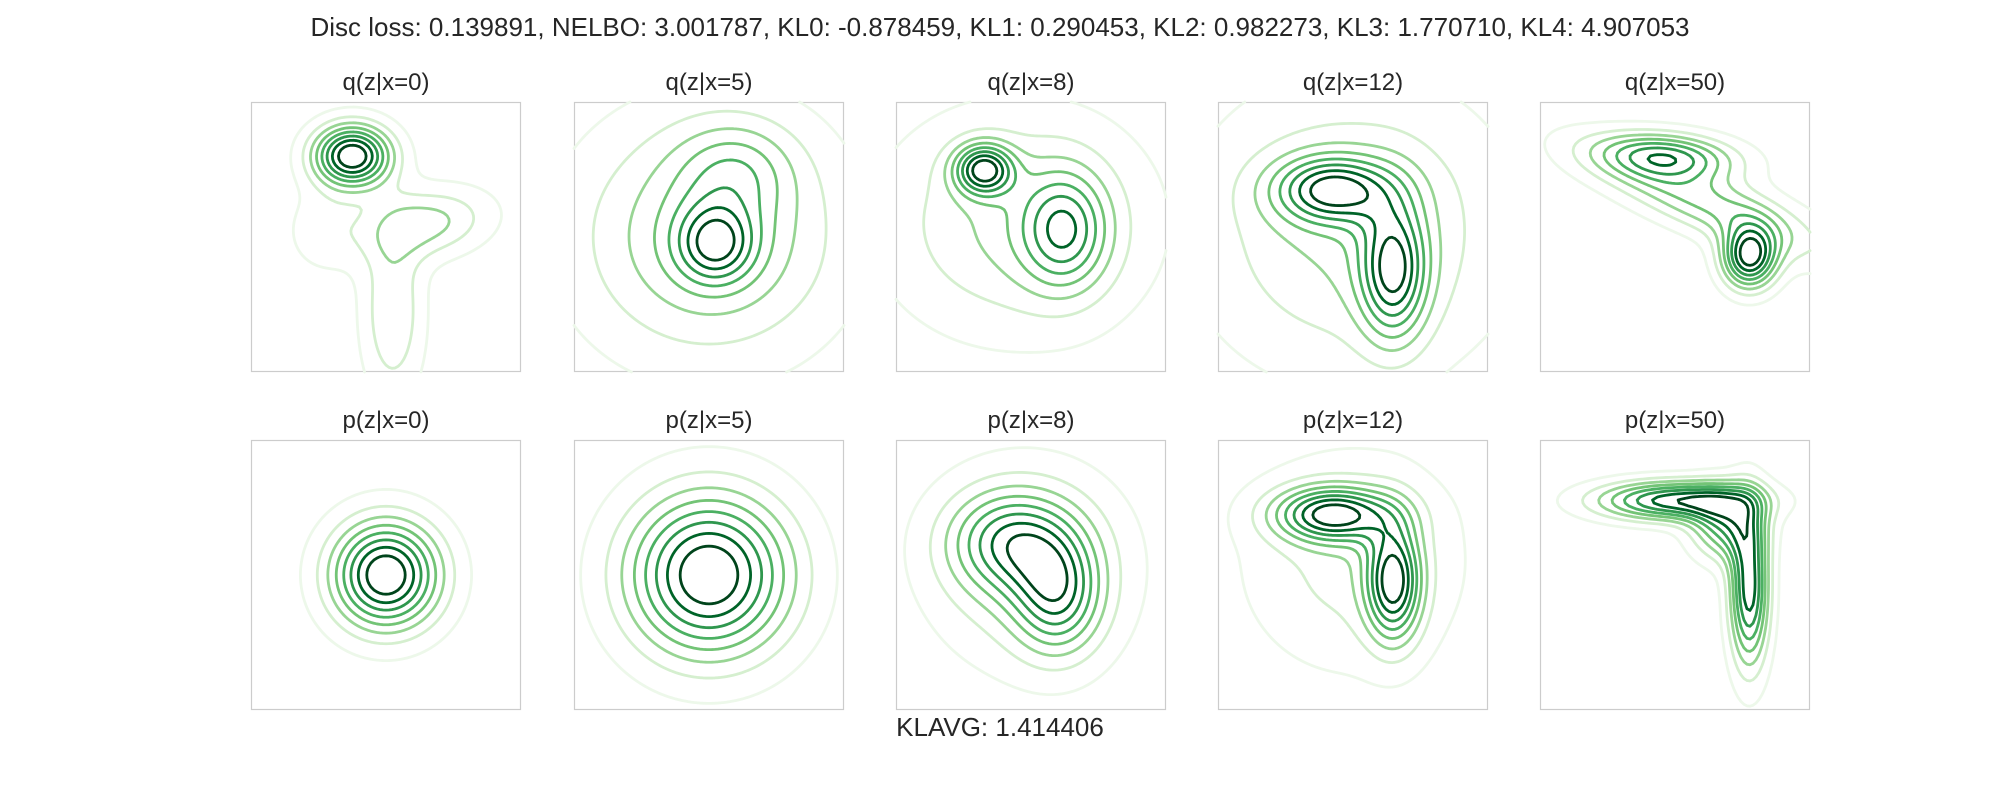  What do you see at coordinates (1675, 420) in the screenshot?
I see `panel-title: p(z|x=50)` at bounding box center [1675, 420].